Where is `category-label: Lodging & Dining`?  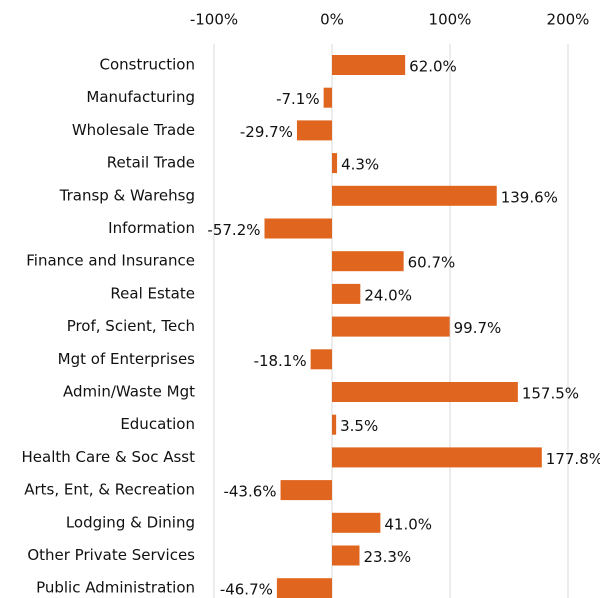
category-label: Lodging & Dining is located at coordinates (130, 522).